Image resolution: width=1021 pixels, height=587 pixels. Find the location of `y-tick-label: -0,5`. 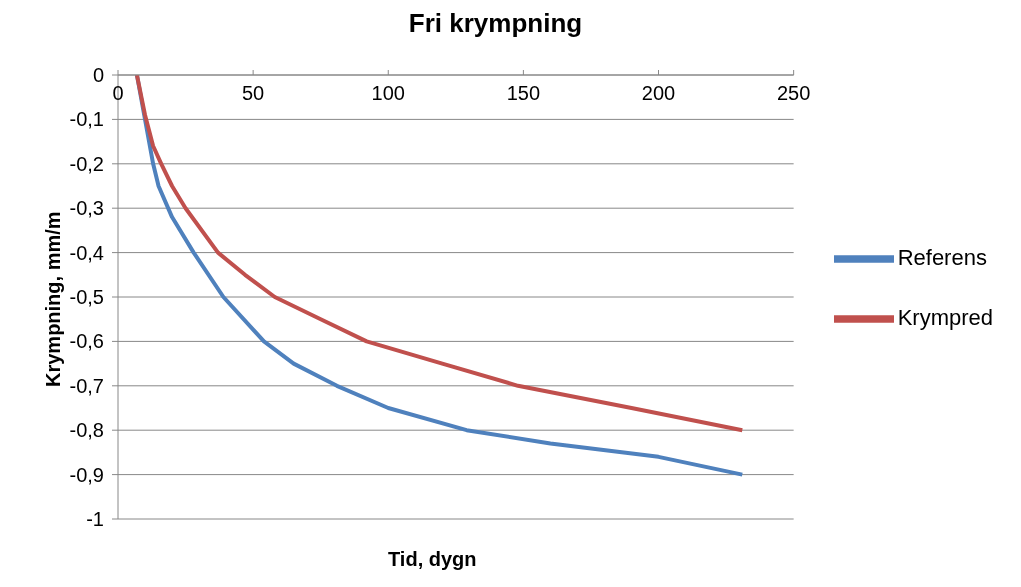

y-tick-label: -0,5 is located at coordinates (86, 297).